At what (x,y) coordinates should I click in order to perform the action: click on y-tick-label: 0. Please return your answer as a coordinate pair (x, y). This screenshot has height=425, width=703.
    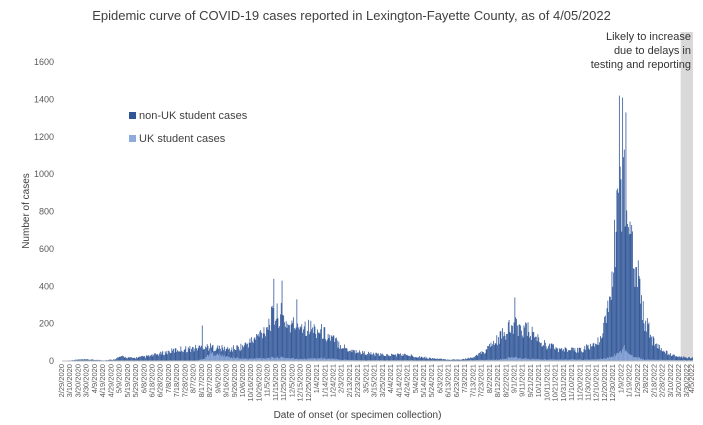
    Looking at the image, I should click on (51, 361).